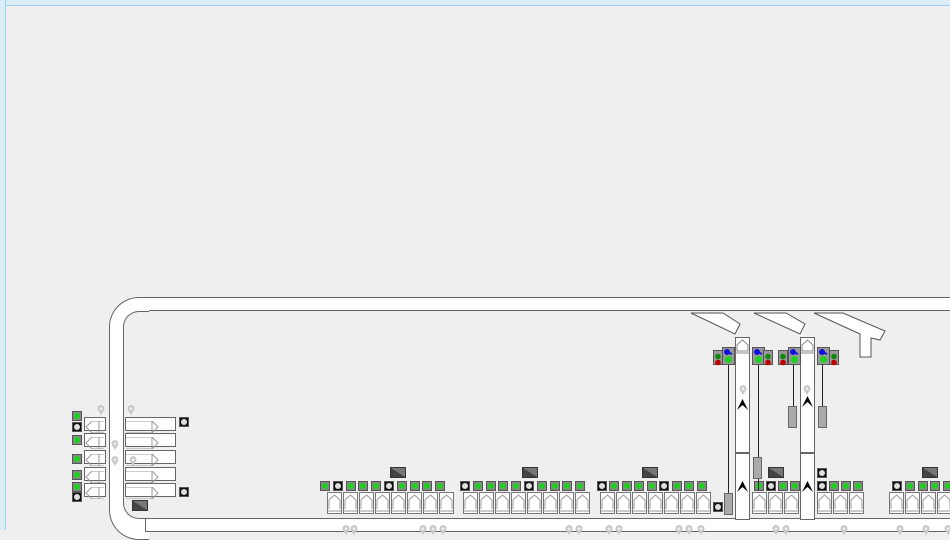 The image size is (950, 540). I want to click on platform-shapes, so click(793, 335).